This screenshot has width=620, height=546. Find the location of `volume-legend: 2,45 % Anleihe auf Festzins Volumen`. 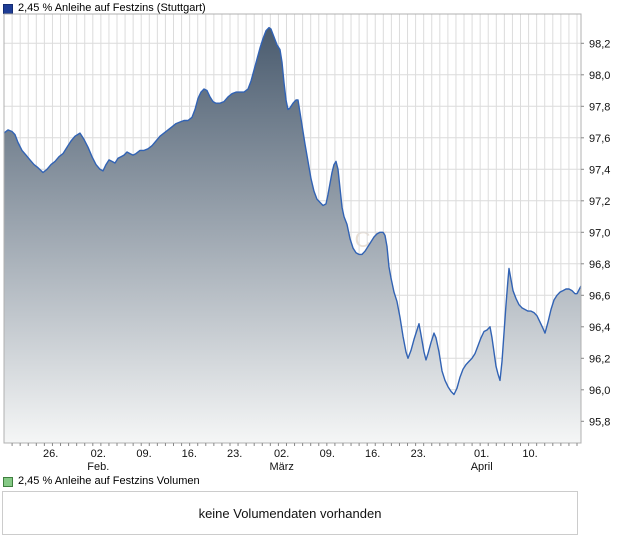

volume-legend: 2,45 % Anleihe auf Festzins Volumen is located at coordinates (101, 481).